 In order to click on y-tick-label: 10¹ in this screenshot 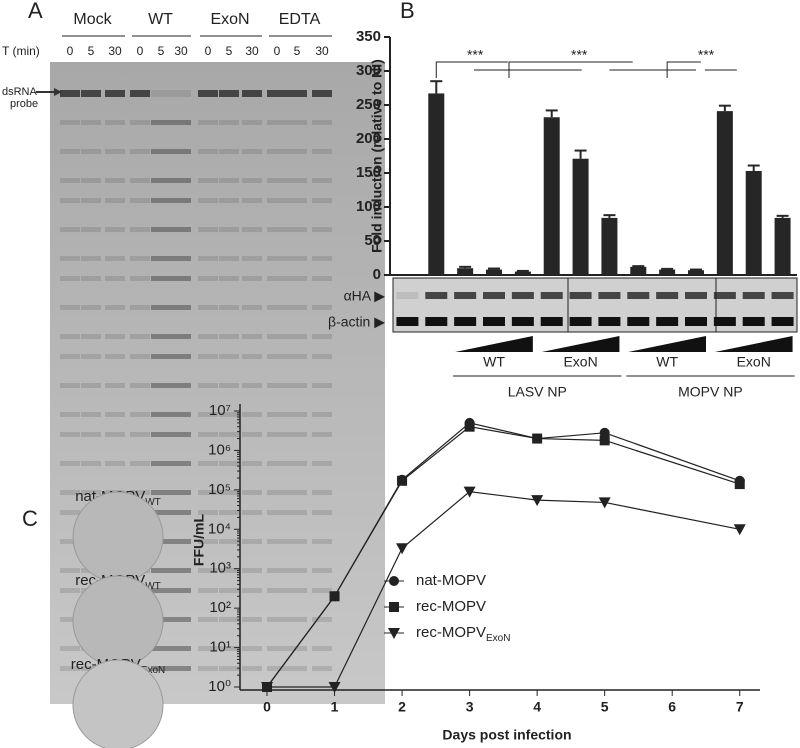, I will do `click(220, 647)`.